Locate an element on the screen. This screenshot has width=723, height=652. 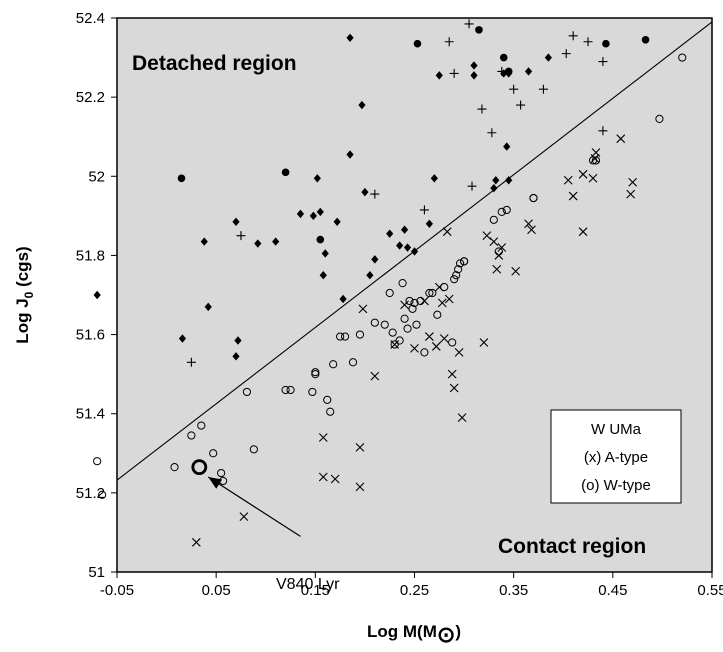
x-tick-label: 0.45 is located at coordinates (612, 590).